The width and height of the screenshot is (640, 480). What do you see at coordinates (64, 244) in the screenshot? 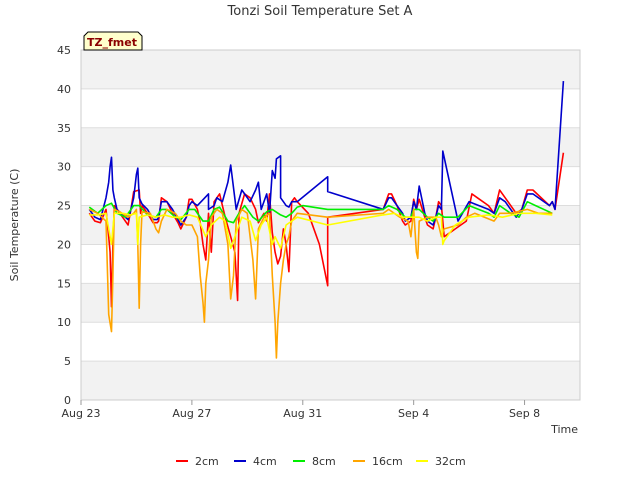
I see `y-tick-label: 20` at bounding box center [64, 244].